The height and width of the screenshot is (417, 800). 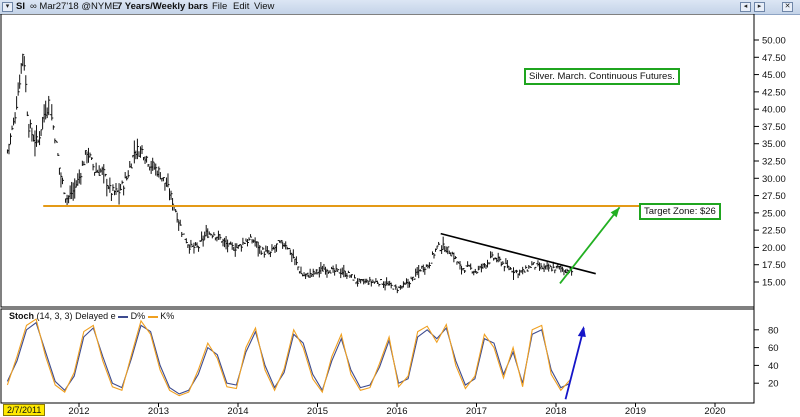 I want to click on menu-file: File, so click(x=220, y=6).